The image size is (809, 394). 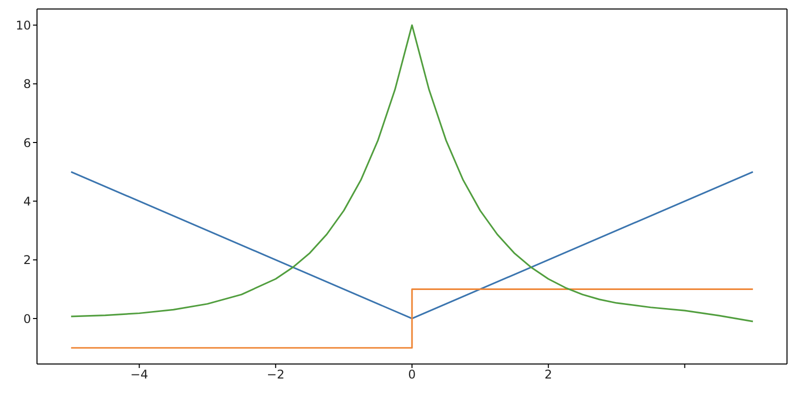 What do you see at coordinates (27, 84) in the screenshot?
I see `y-tick-label: 8` at bounding box center [27, 84].